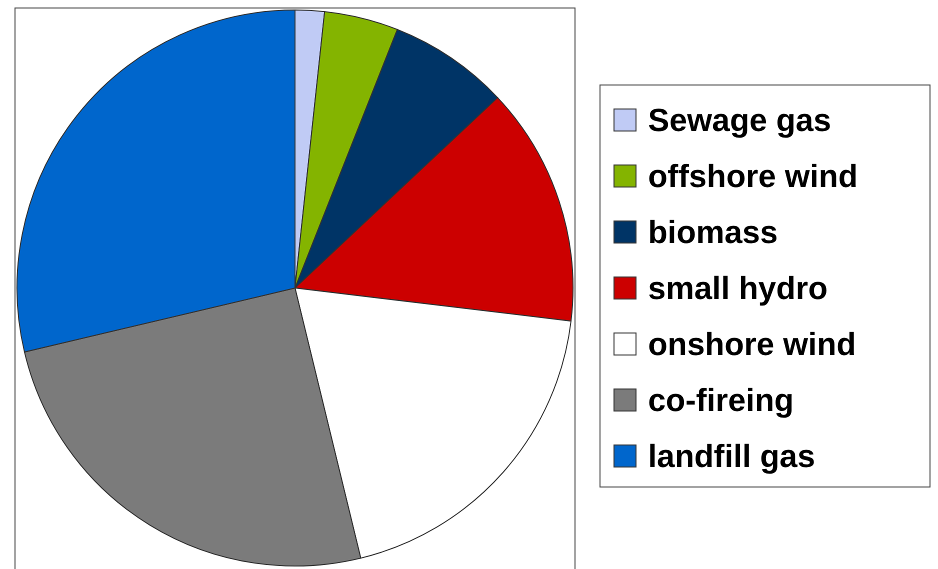  Describe the element at coordinates (753, 176) in the screenshot. I see `legend-label: offshore wind` at that location.